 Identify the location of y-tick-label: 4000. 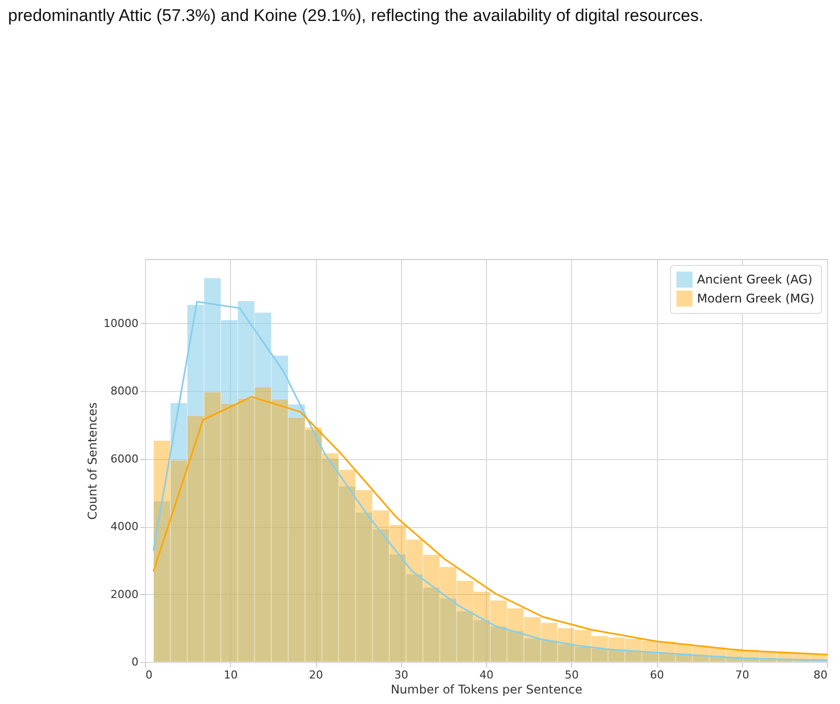
(124, 527).